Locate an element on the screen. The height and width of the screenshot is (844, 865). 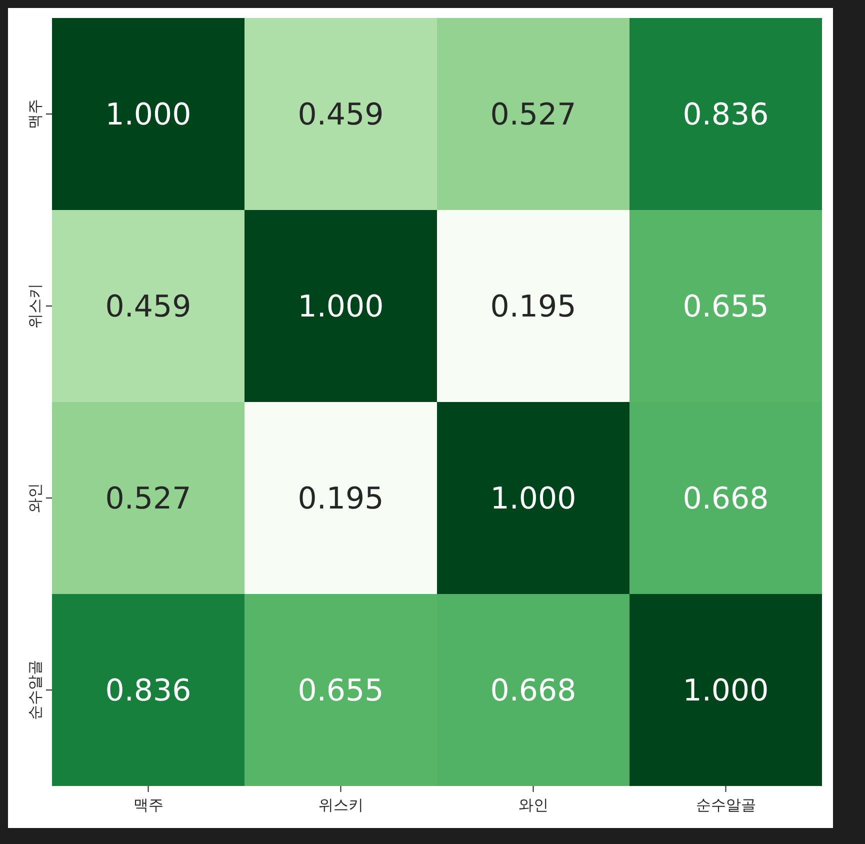
y-tick-label: 와인 is located at coordinates (35, 498).